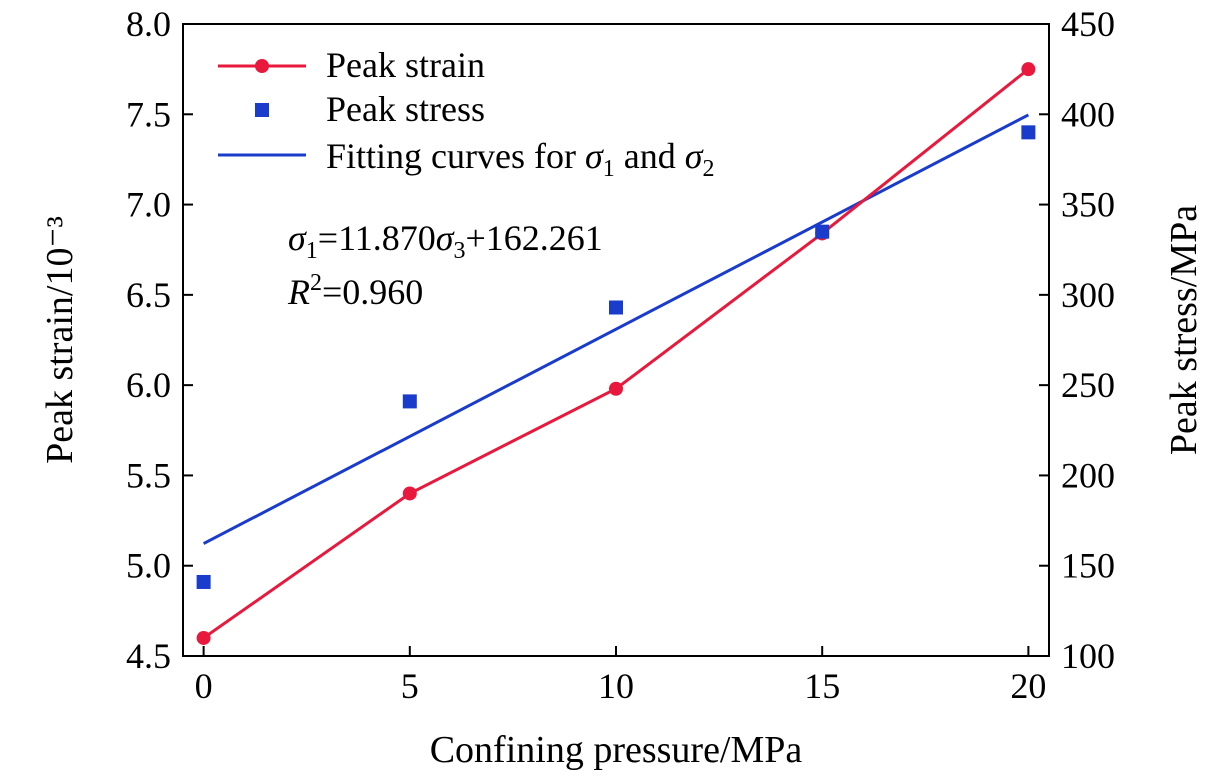  Describe the element at coordinates (1088, 385) in the screenshot. I see `right-y-tick-label: 250` at that location.